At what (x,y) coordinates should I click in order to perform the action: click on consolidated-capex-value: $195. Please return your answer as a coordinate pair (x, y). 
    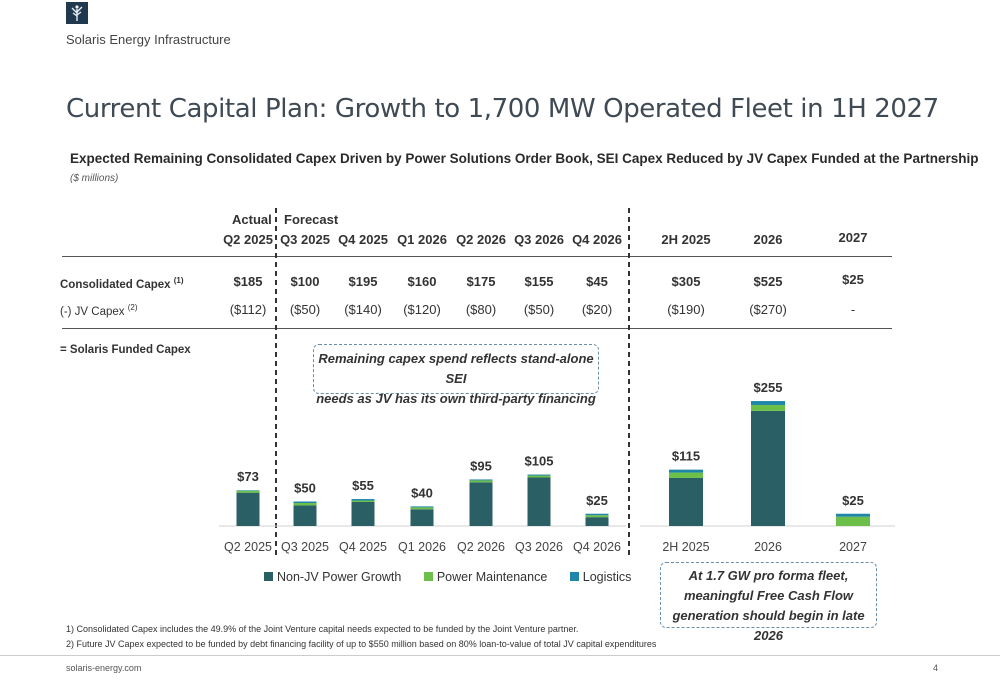
    Looking at the image, I should click on (363, 281).